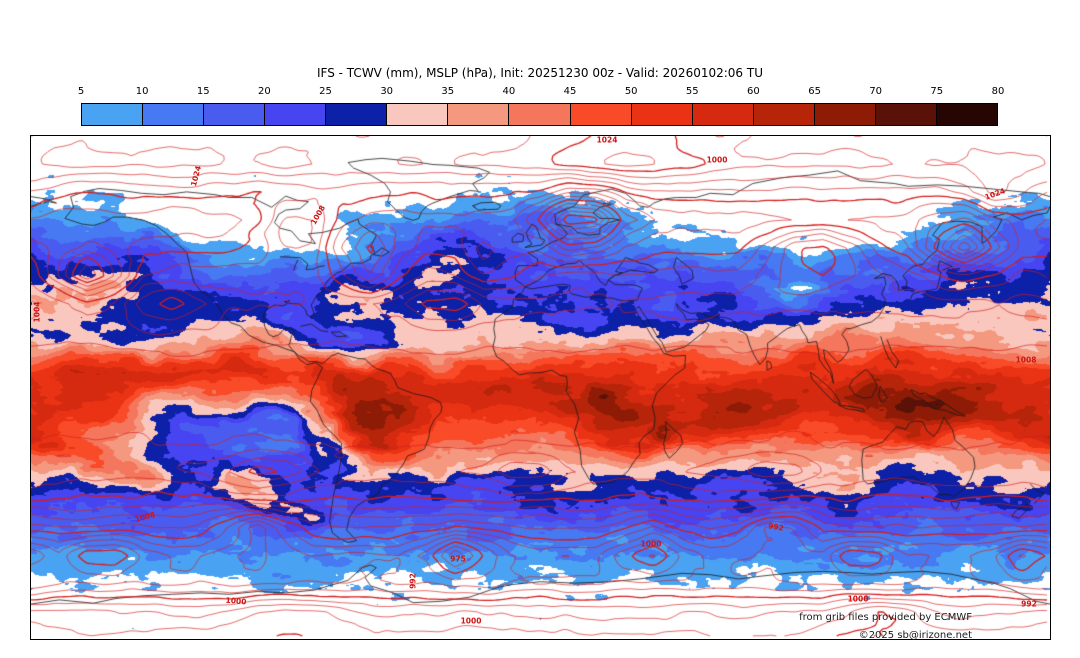  I want to click on colorbar-tick-label: 15, so click(203, 91).